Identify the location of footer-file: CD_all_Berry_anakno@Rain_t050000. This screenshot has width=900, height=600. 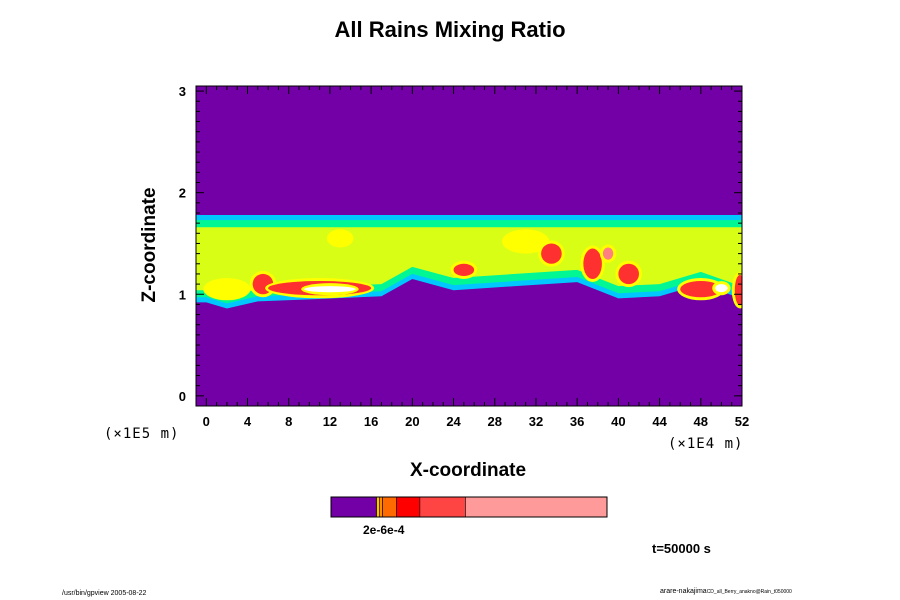
(749, 592).